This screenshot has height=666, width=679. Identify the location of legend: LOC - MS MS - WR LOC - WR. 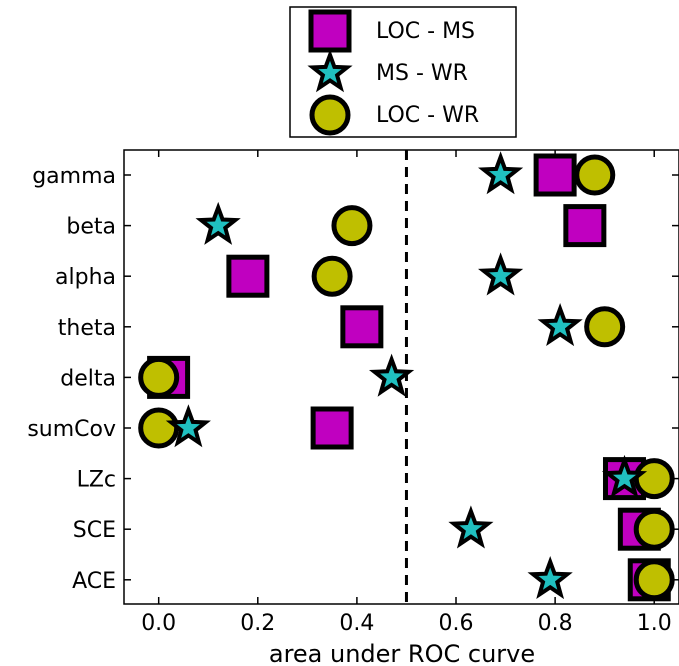
(403, 72).